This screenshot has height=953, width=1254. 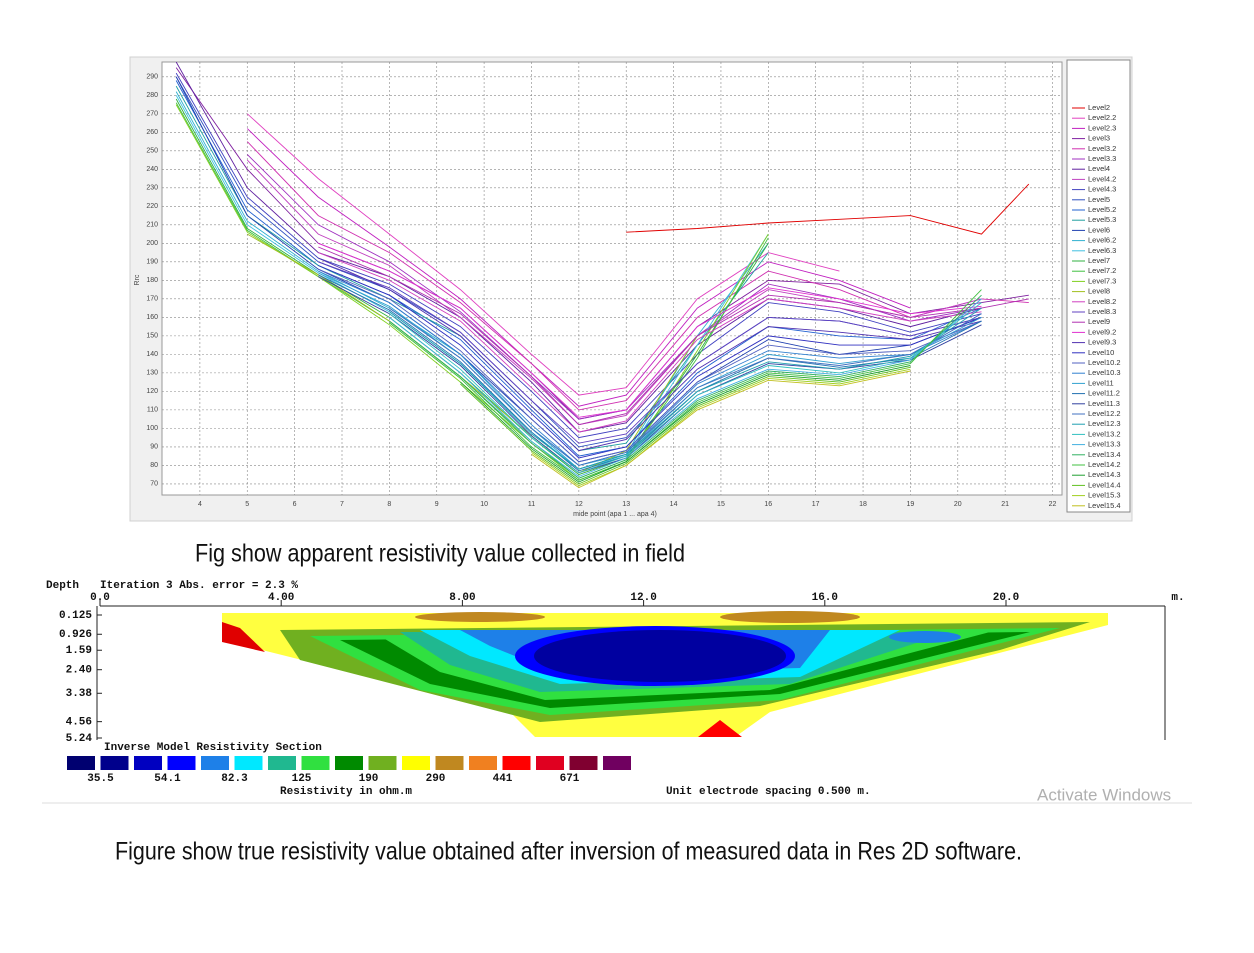 I want to click on legend-label: Level7, so click(x=1099, y=260).